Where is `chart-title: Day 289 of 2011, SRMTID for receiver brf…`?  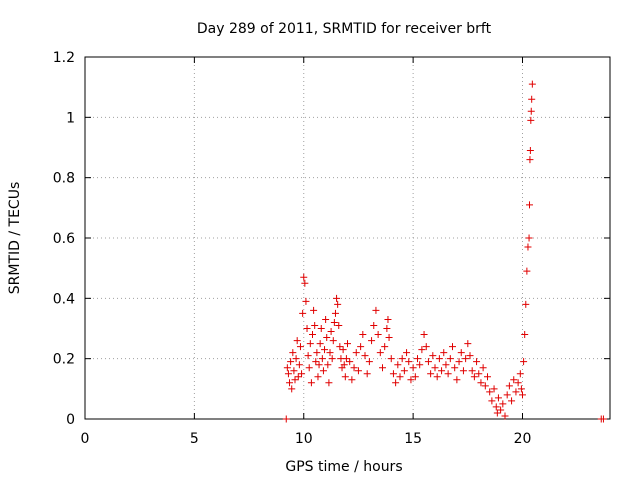 chart-title: Day 289 of 2011, SRMTID for receiver brf… is located at coordinates (344, 29).